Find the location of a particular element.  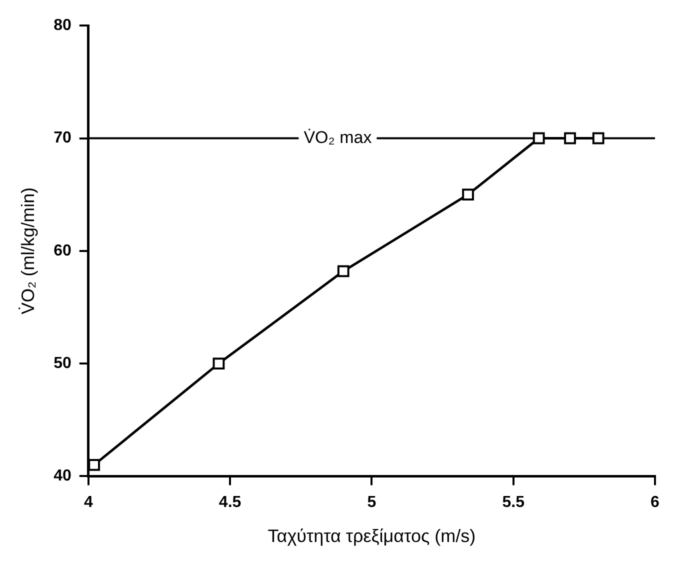

y-axis-title: V̇O₂ (ml/kg/min) is located at coordinates (28, 250).